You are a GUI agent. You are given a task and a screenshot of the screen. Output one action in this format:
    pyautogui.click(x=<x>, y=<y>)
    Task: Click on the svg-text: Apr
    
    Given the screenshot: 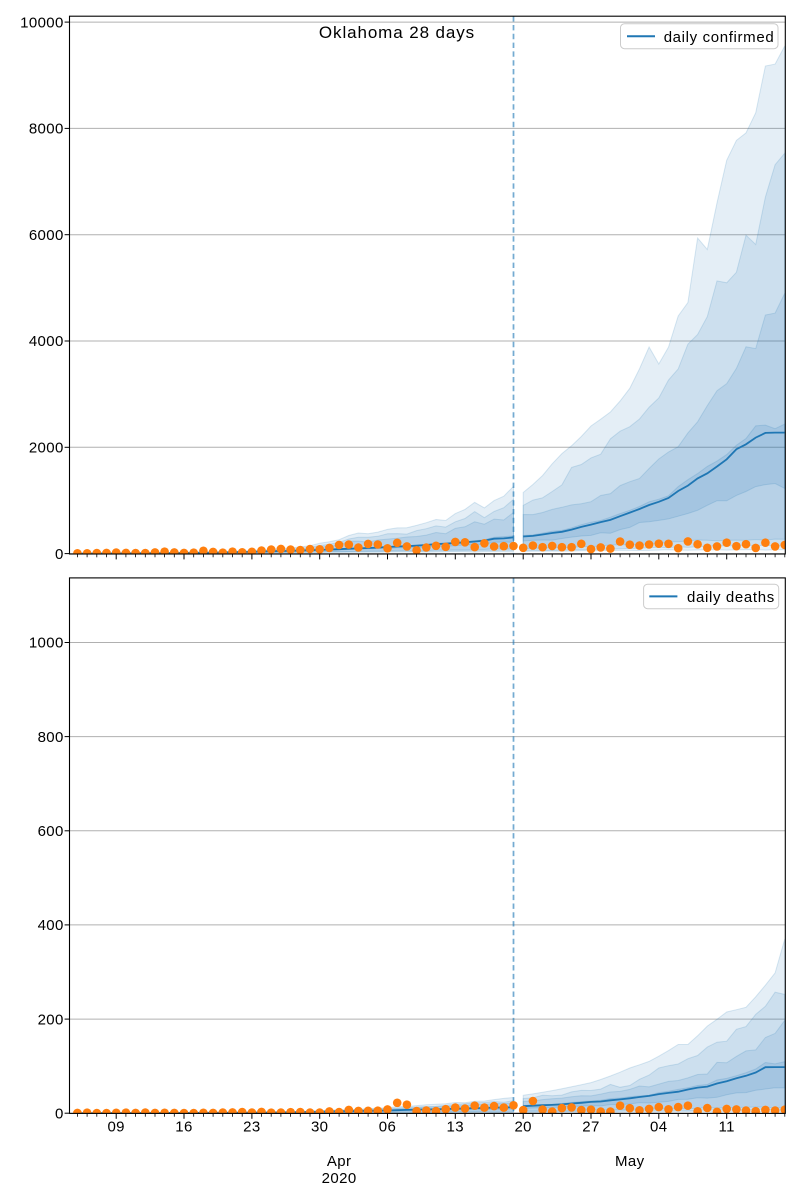 What is the action you would take?
    pyautogui.click(x=339, y=1161)
    